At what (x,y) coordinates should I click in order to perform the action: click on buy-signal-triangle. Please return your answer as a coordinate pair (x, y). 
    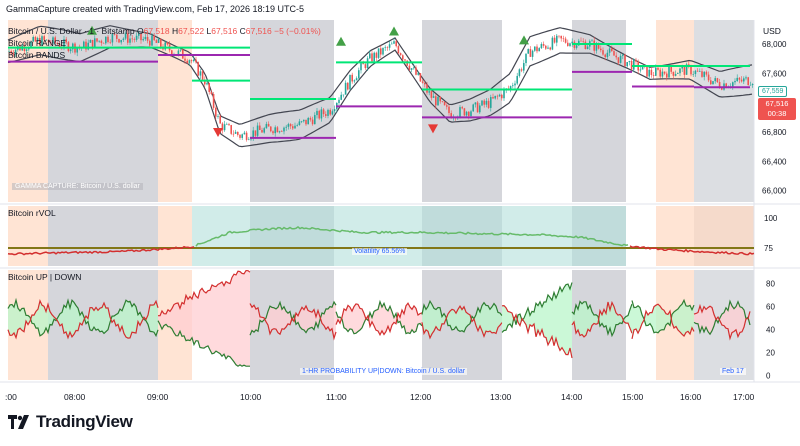
    Looking at the image, I should click on (92, 30).